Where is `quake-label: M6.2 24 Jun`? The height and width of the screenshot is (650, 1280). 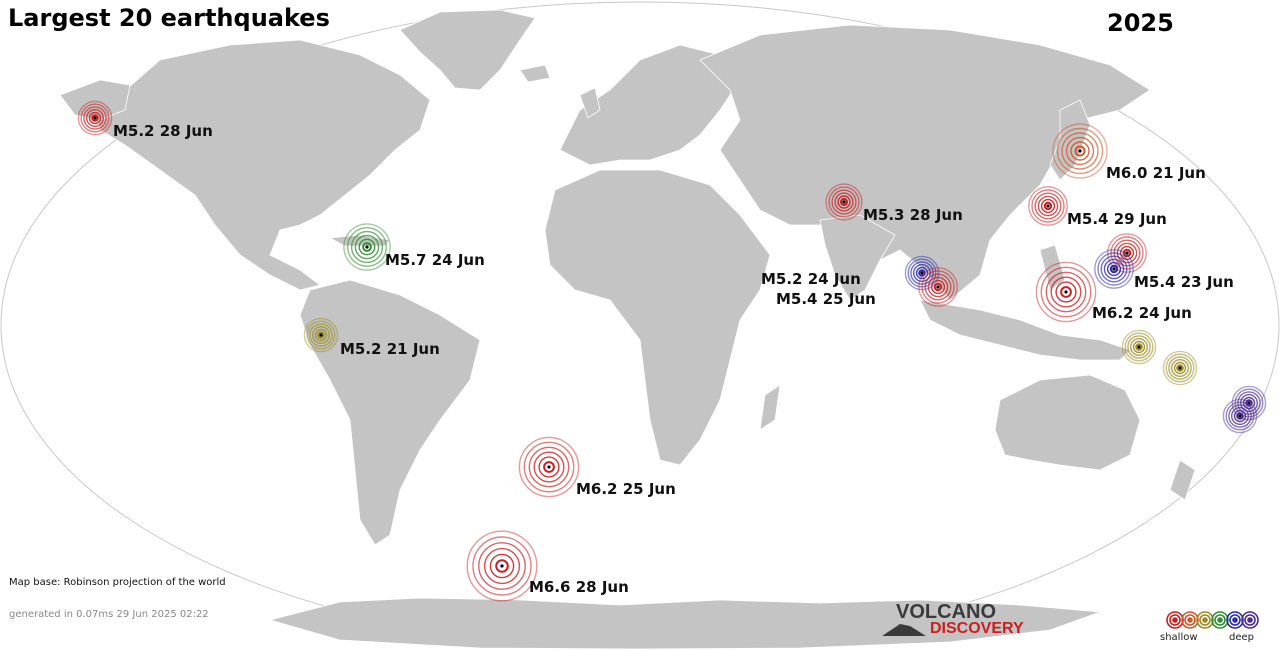 quake-label: M6.2 24 Jun is located at coordinates (1142, 313).